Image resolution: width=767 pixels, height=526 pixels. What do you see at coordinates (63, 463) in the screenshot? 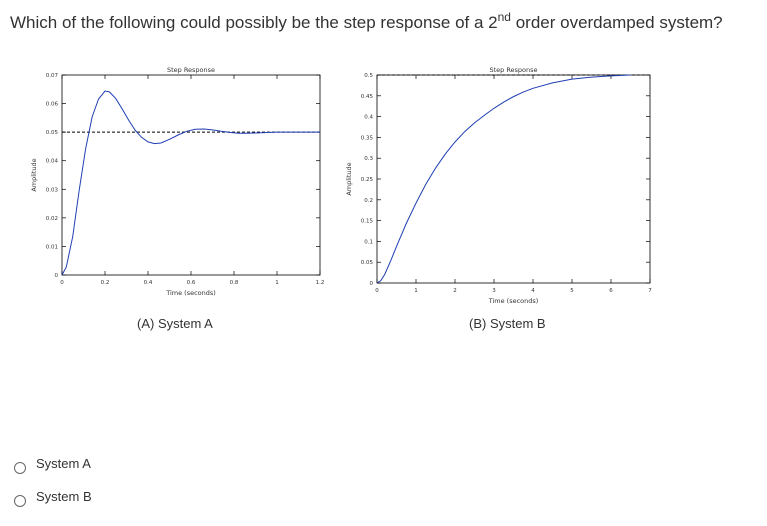
I see `option-system-a-label: System A` at bounding box center [63, 463].